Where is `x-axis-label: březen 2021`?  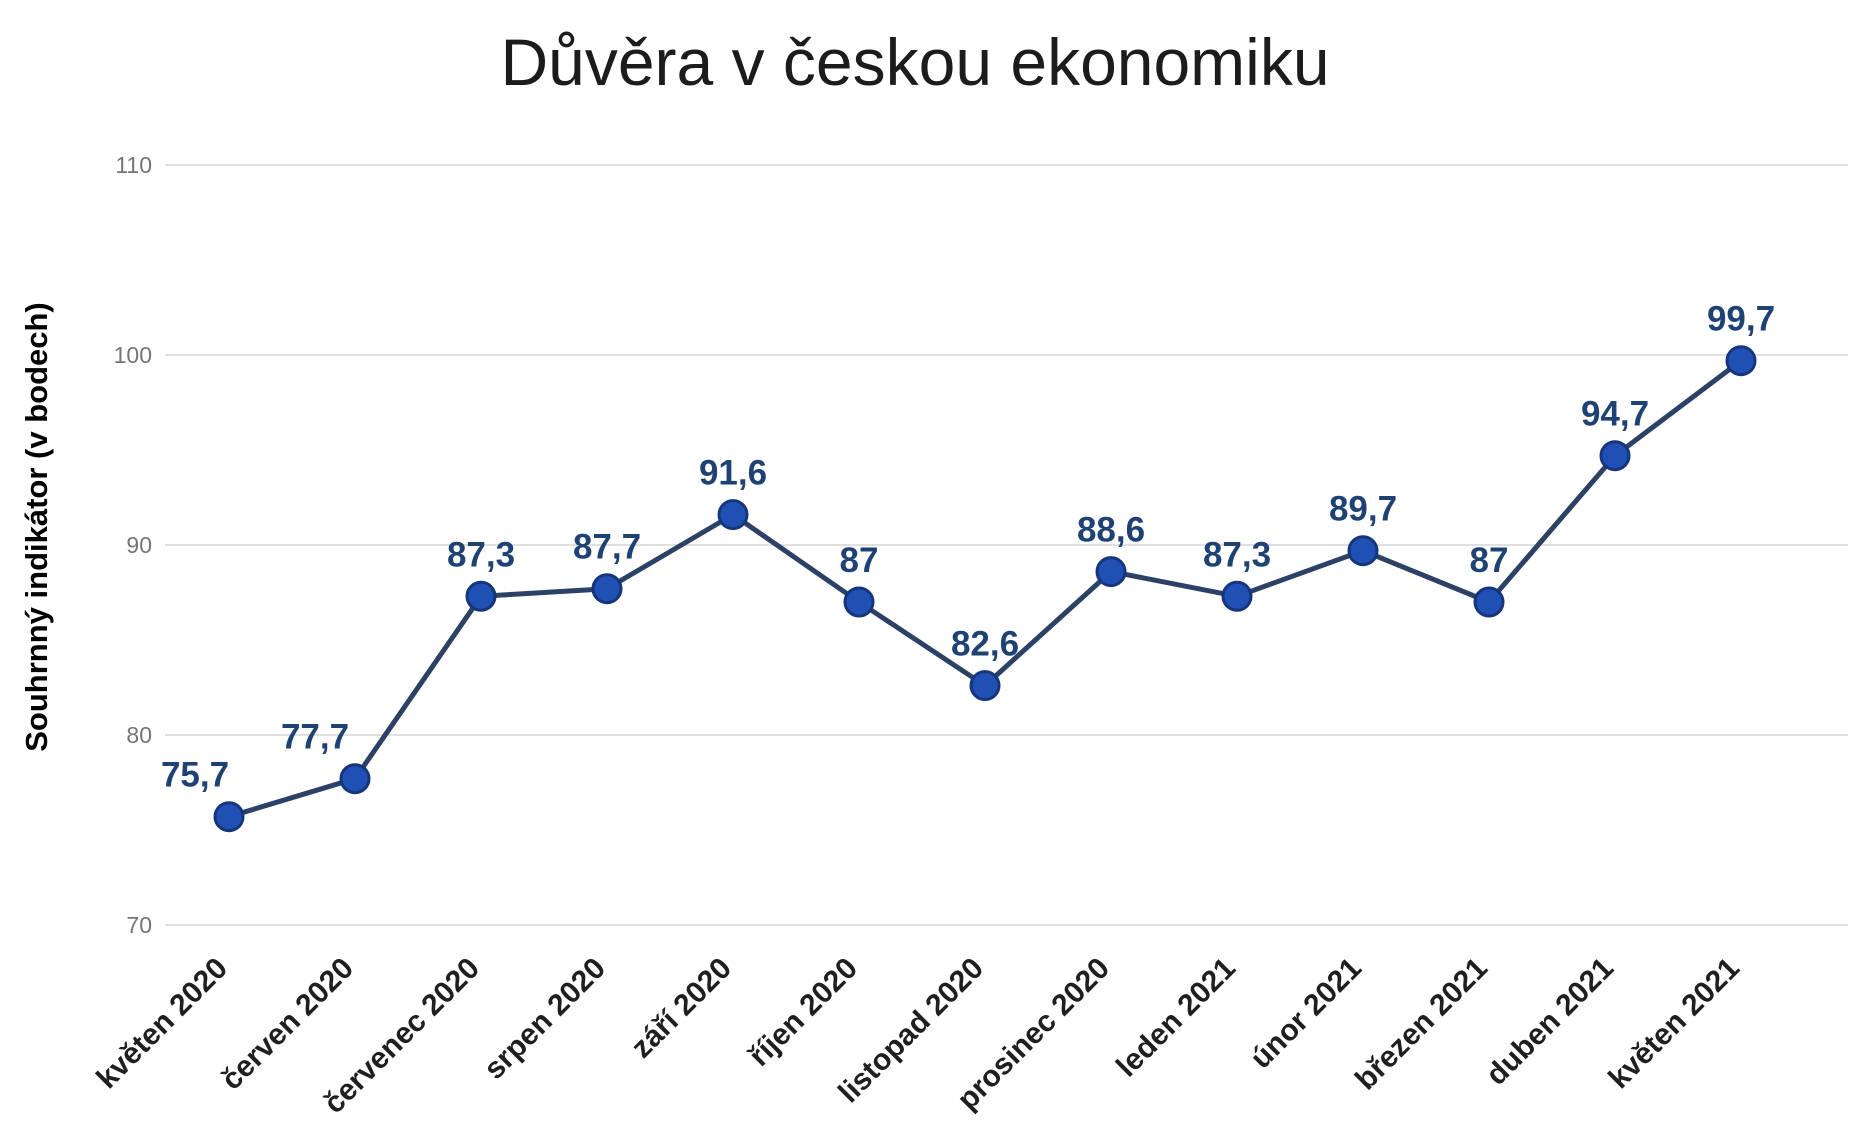
x-axis-label: březen 2021 is located at coordinates (1421, 1024).